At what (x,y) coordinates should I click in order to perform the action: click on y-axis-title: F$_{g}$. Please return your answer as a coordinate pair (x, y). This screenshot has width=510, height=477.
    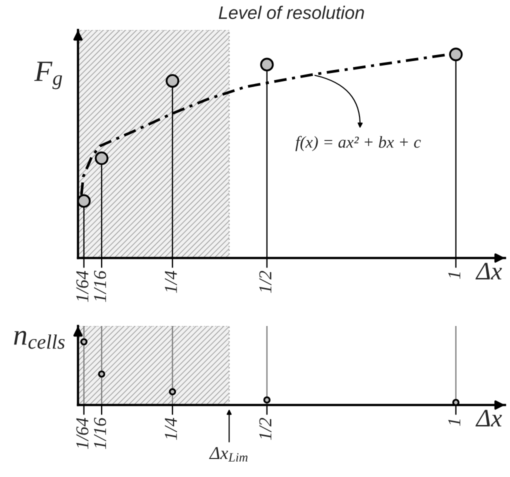
    Looking at the image, I should click on (48, 76).